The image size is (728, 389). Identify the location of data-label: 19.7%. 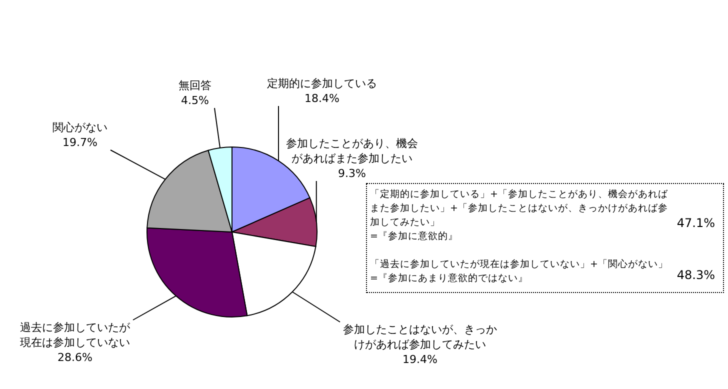
(80, 142).